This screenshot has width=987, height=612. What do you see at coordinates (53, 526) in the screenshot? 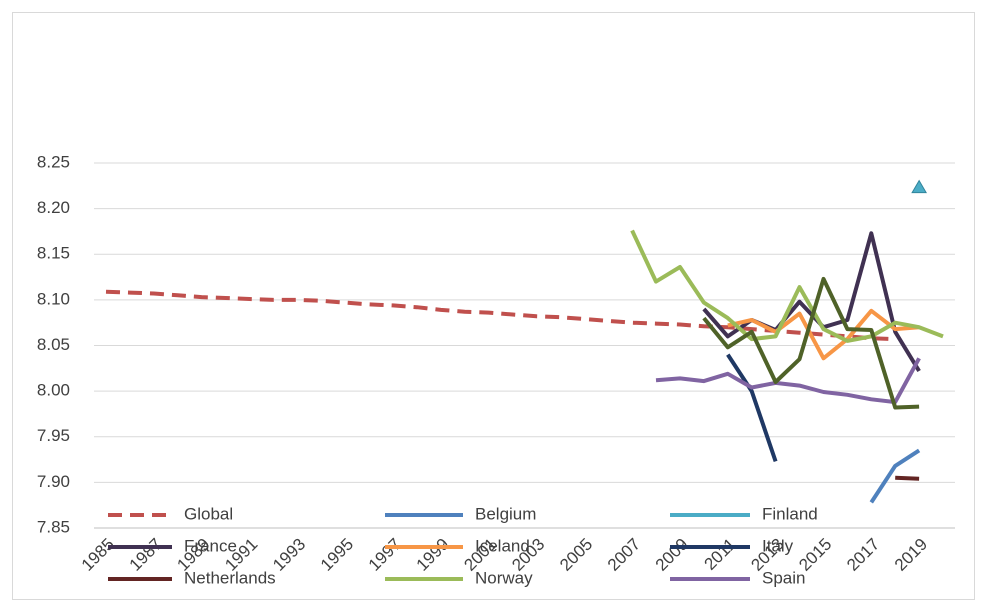
I see `y-tick-label: 7.85` at bounding box center [53, 526].